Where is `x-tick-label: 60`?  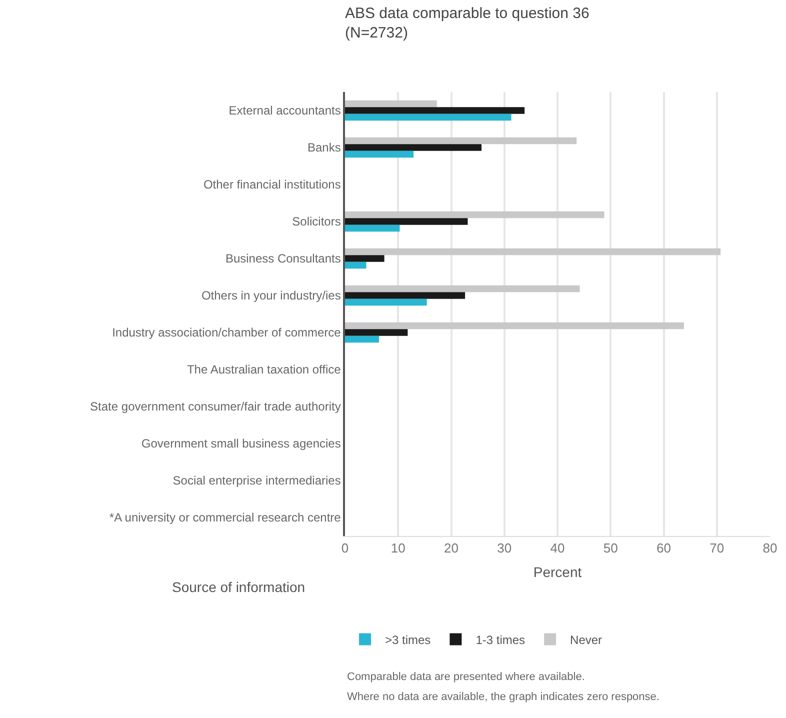
x-tick-label: 60 is located at coordinates (663, 548).